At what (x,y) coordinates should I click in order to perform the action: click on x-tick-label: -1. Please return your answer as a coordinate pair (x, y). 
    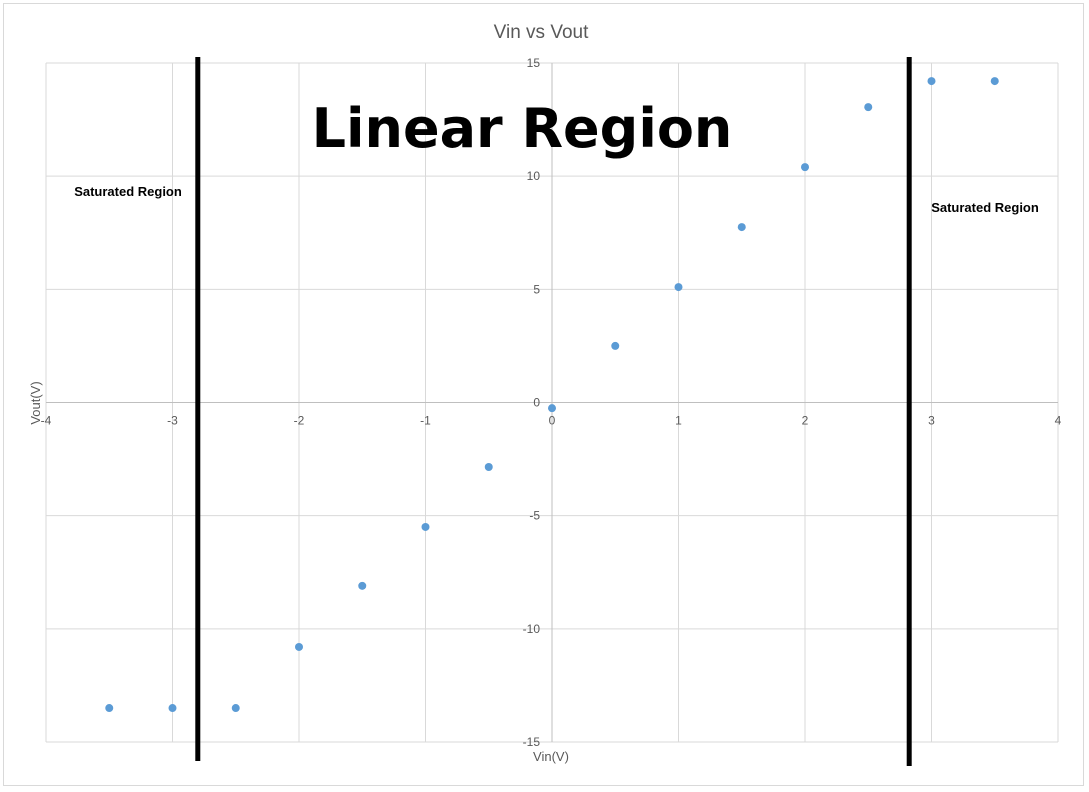
    Looking at the image, I should click on (425, 421).